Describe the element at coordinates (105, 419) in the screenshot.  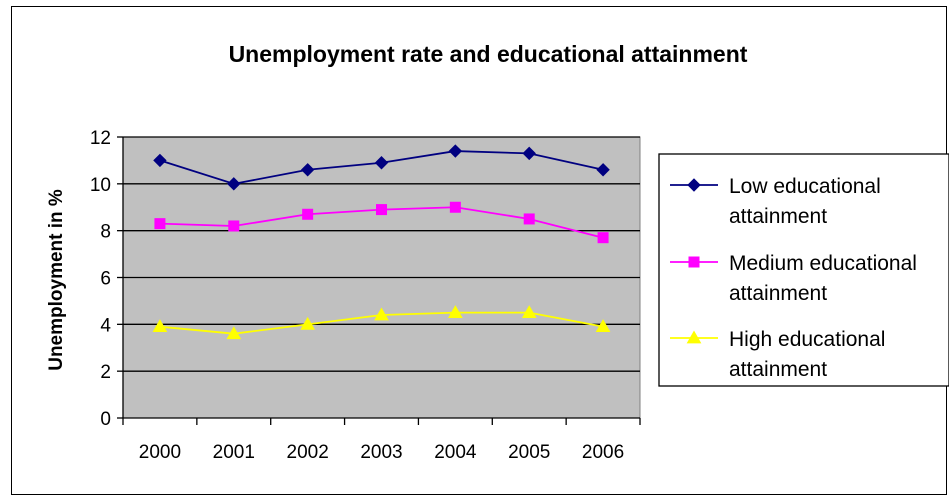
I see `y-tick-label: 0` at that location.